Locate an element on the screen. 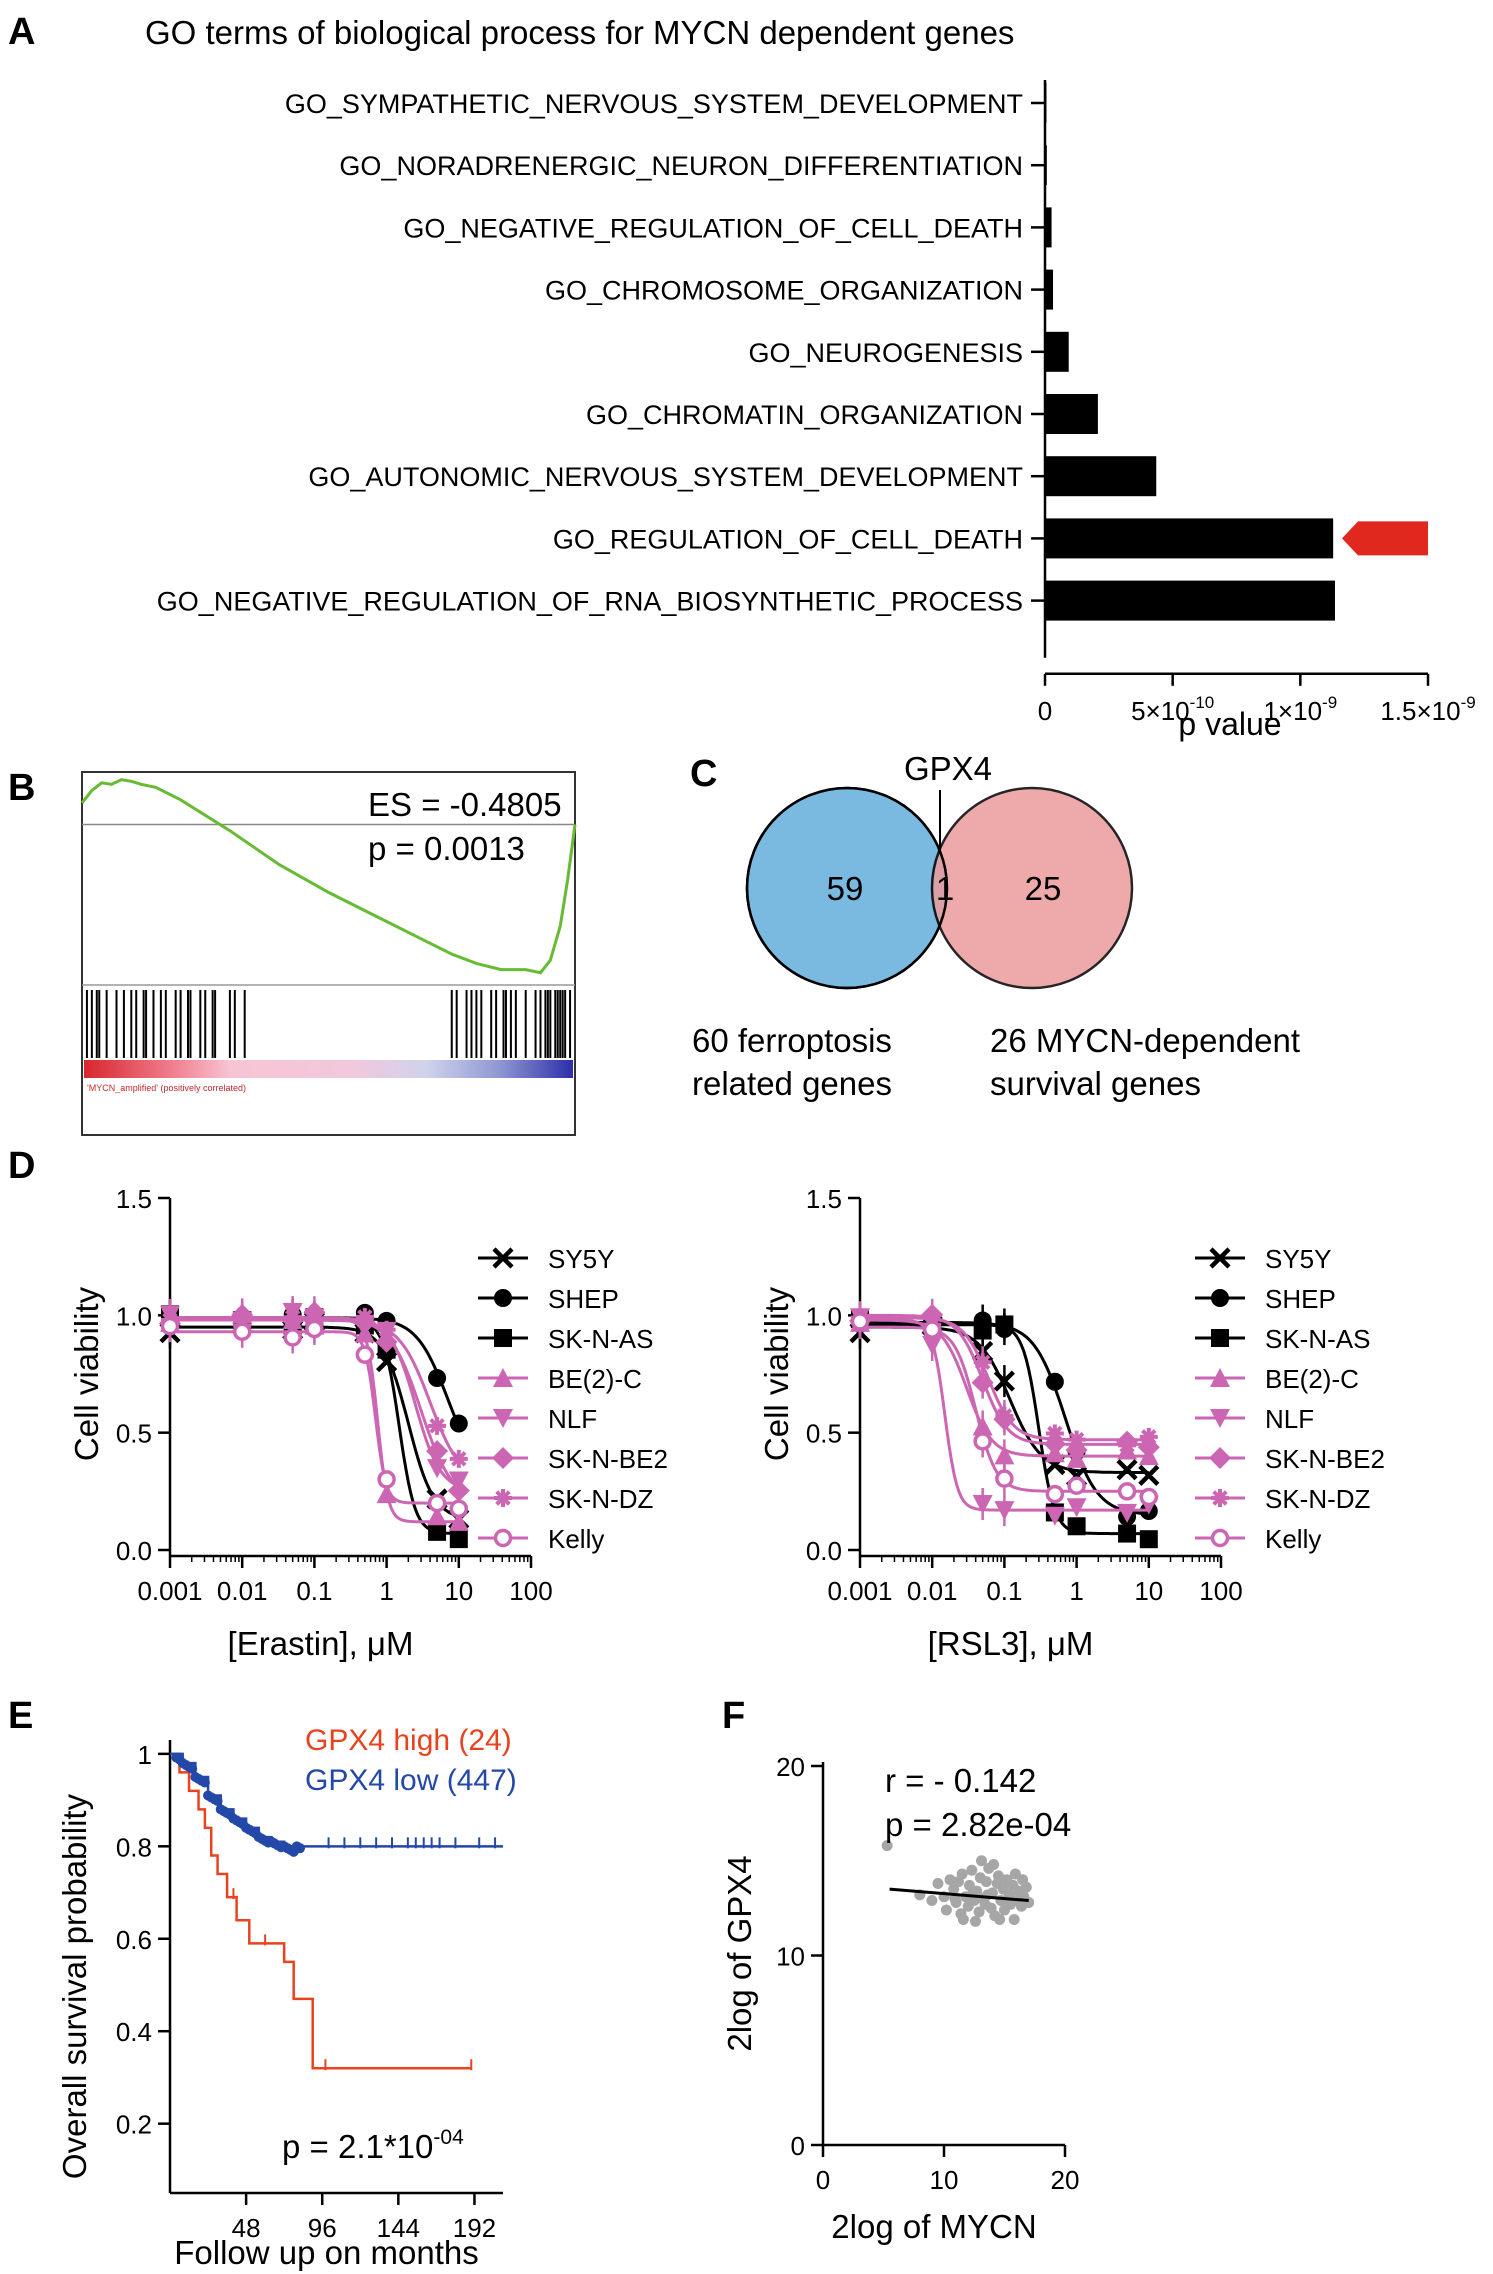 This screenshot has height=2274, width=1493. b-frame is located at coordinates (328, 953).